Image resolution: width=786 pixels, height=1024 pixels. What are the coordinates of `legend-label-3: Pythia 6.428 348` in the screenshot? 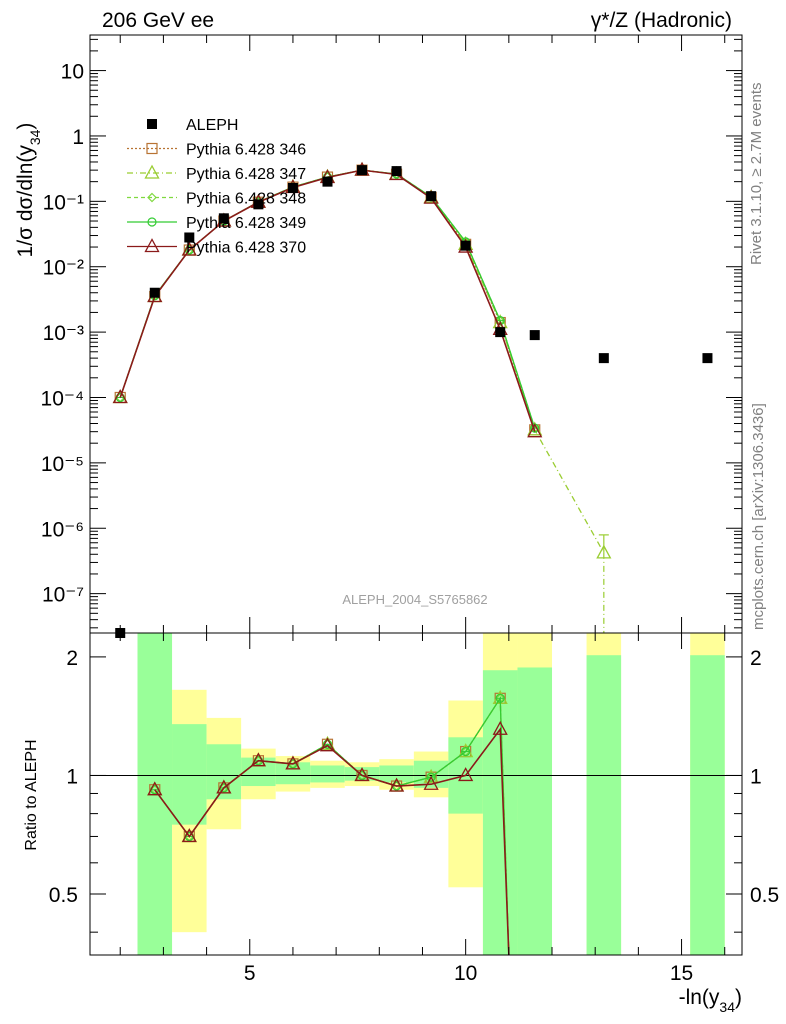 It's located at (246, 199).